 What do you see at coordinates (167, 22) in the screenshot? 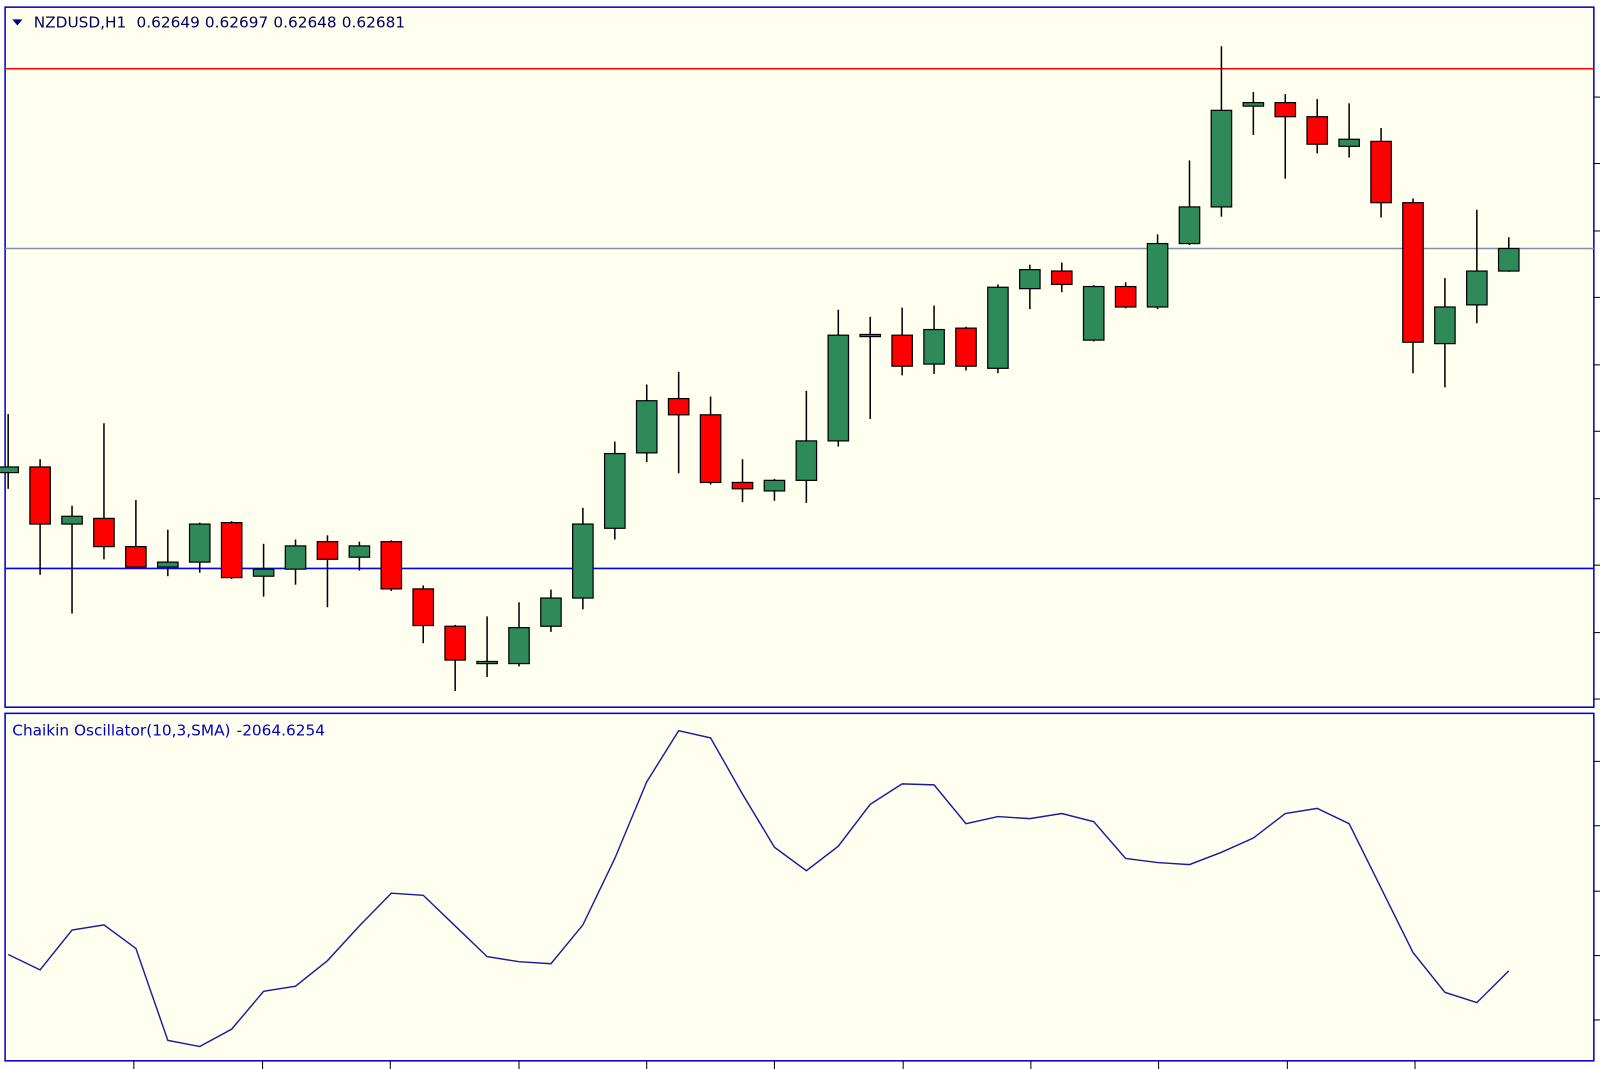
I see `open-value: 0.62649` at bounding box center [167, 22].